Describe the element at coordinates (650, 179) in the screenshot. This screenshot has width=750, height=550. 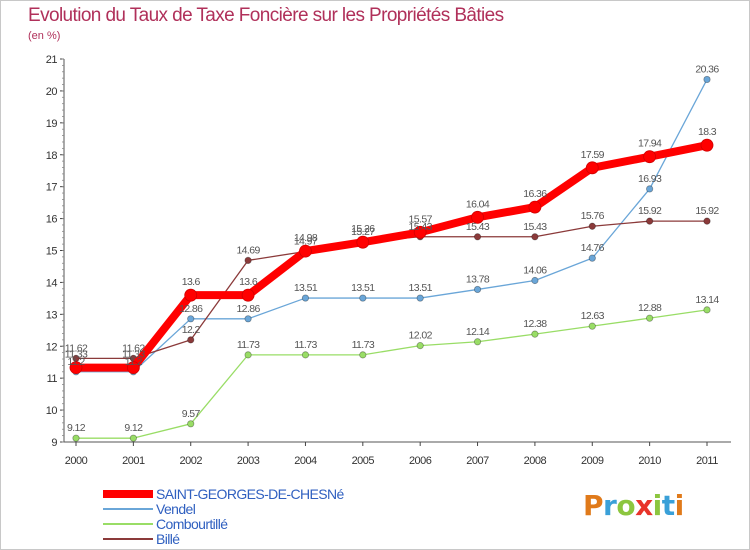
I see `data-label: 16.93` at that location.